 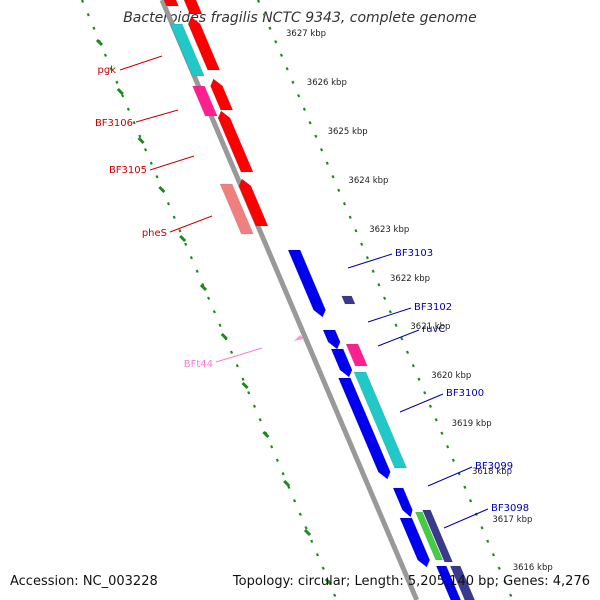 What do you see at coordinates (414, 253) in the screenshot?
I see `gene-label: BF3103` at bounding box center [414, 253].